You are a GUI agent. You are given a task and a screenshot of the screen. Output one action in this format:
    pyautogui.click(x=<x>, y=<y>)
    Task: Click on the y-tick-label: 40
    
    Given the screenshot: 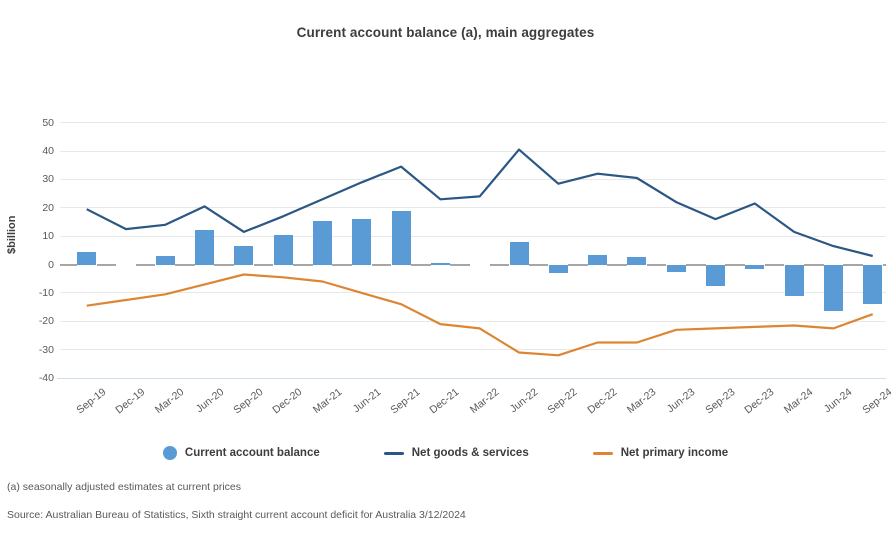 What is the action you would take?
    pyautogui.click(x=48, y=151)
    